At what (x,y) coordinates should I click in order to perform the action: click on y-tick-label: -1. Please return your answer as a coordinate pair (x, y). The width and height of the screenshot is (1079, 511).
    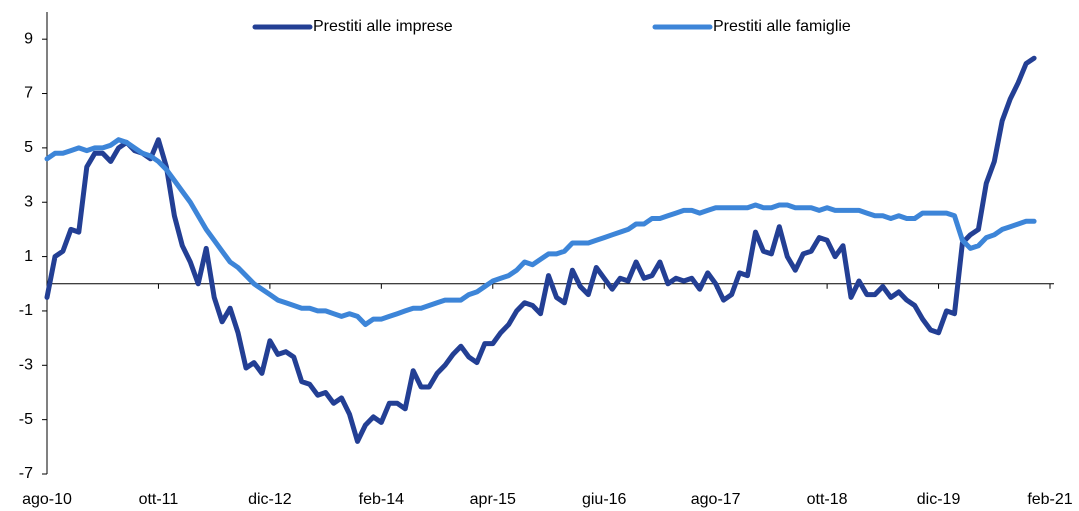
    Looking at the image, I should click on (26, 310).